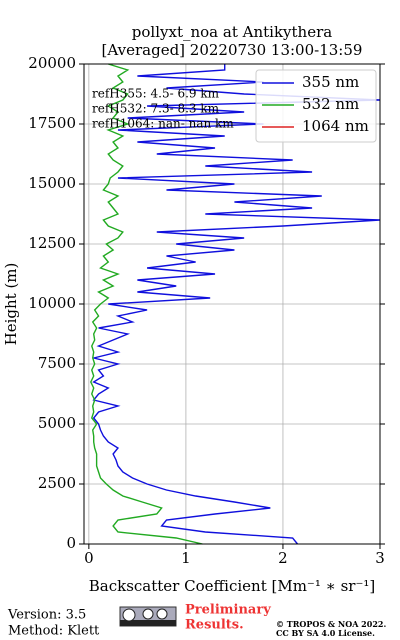 This screenshot has width=400, height=640. I want to click on y-axis-label: Height (m), so click(11, 304).